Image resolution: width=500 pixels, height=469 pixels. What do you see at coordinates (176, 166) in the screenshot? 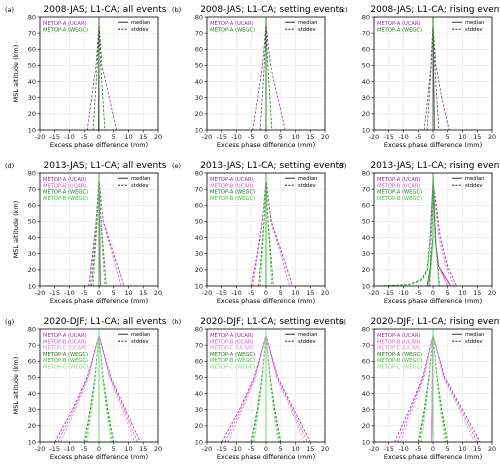
I see `panel-label: (e)` at bounding box center [176, 166].